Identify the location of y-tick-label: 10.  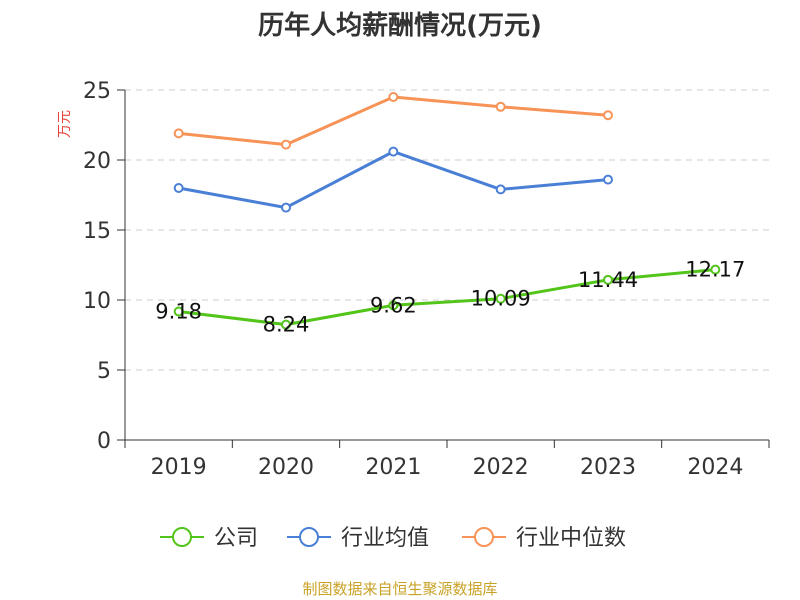
(97, 301).